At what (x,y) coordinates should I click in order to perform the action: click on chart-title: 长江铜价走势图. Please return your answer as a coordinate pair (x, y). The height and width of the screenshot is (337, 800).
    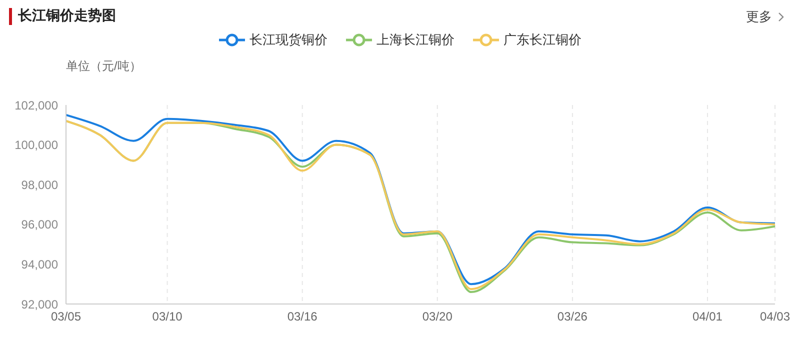
    Looking at the image, I should click on (67, 16).